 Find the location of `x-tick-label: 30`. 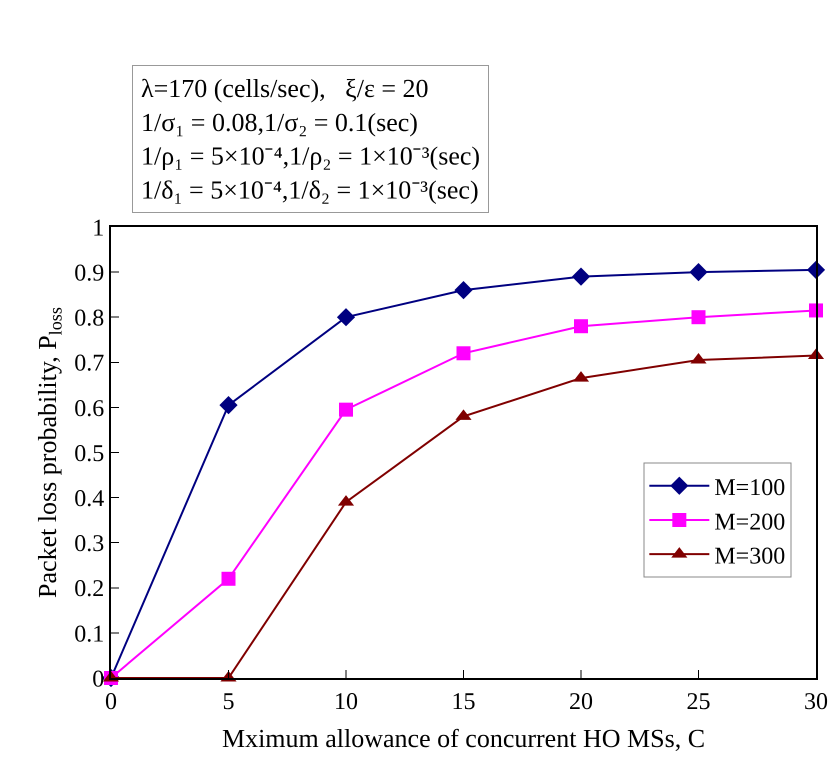

x-tick-label: 30 is located at coordinates (816, 701).